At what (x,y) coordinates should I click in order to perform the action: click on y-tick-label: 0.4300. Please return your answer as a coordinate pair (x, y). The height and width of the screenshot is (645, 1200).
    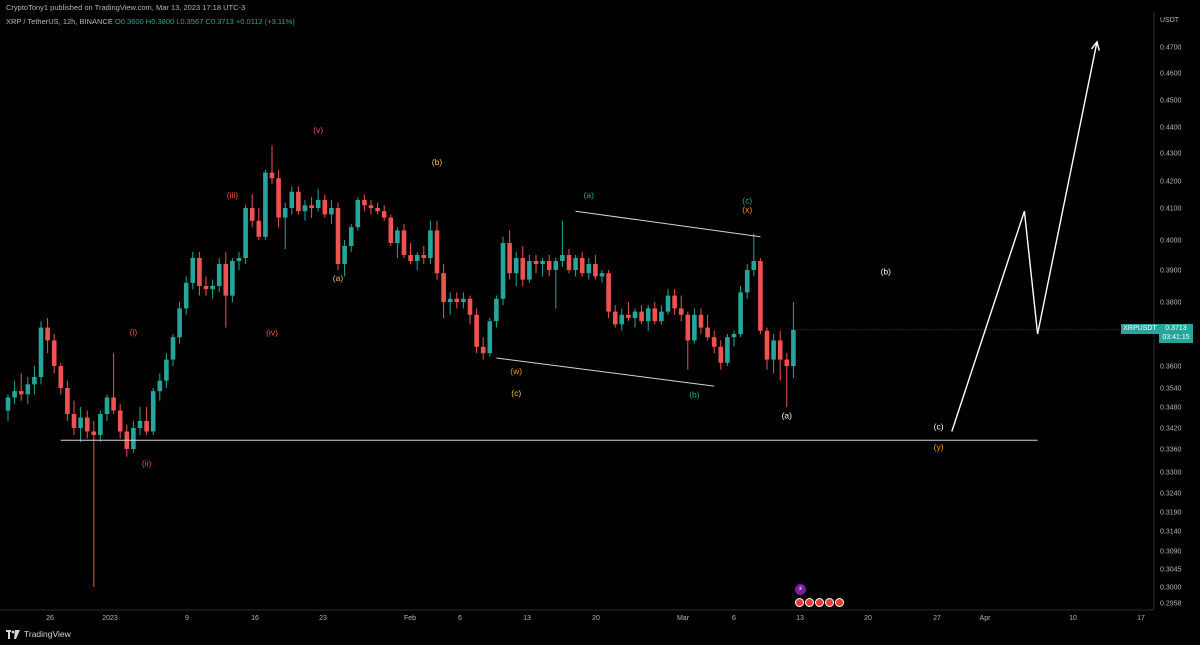
    Looking at the image, I should click on (1171, 154).